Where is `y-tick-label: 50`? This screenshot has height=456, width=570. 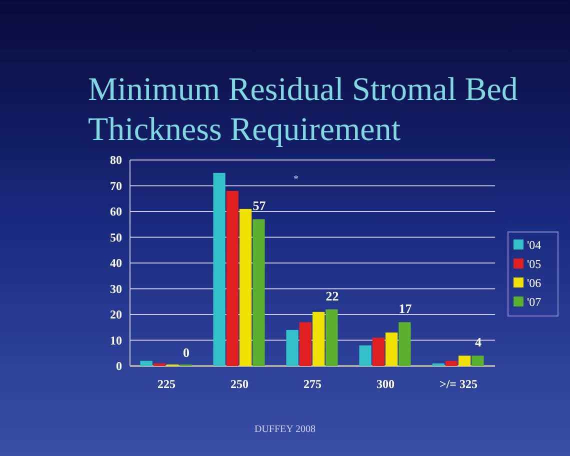
y-tick-label: 50 is located at coordinates (116, 237).